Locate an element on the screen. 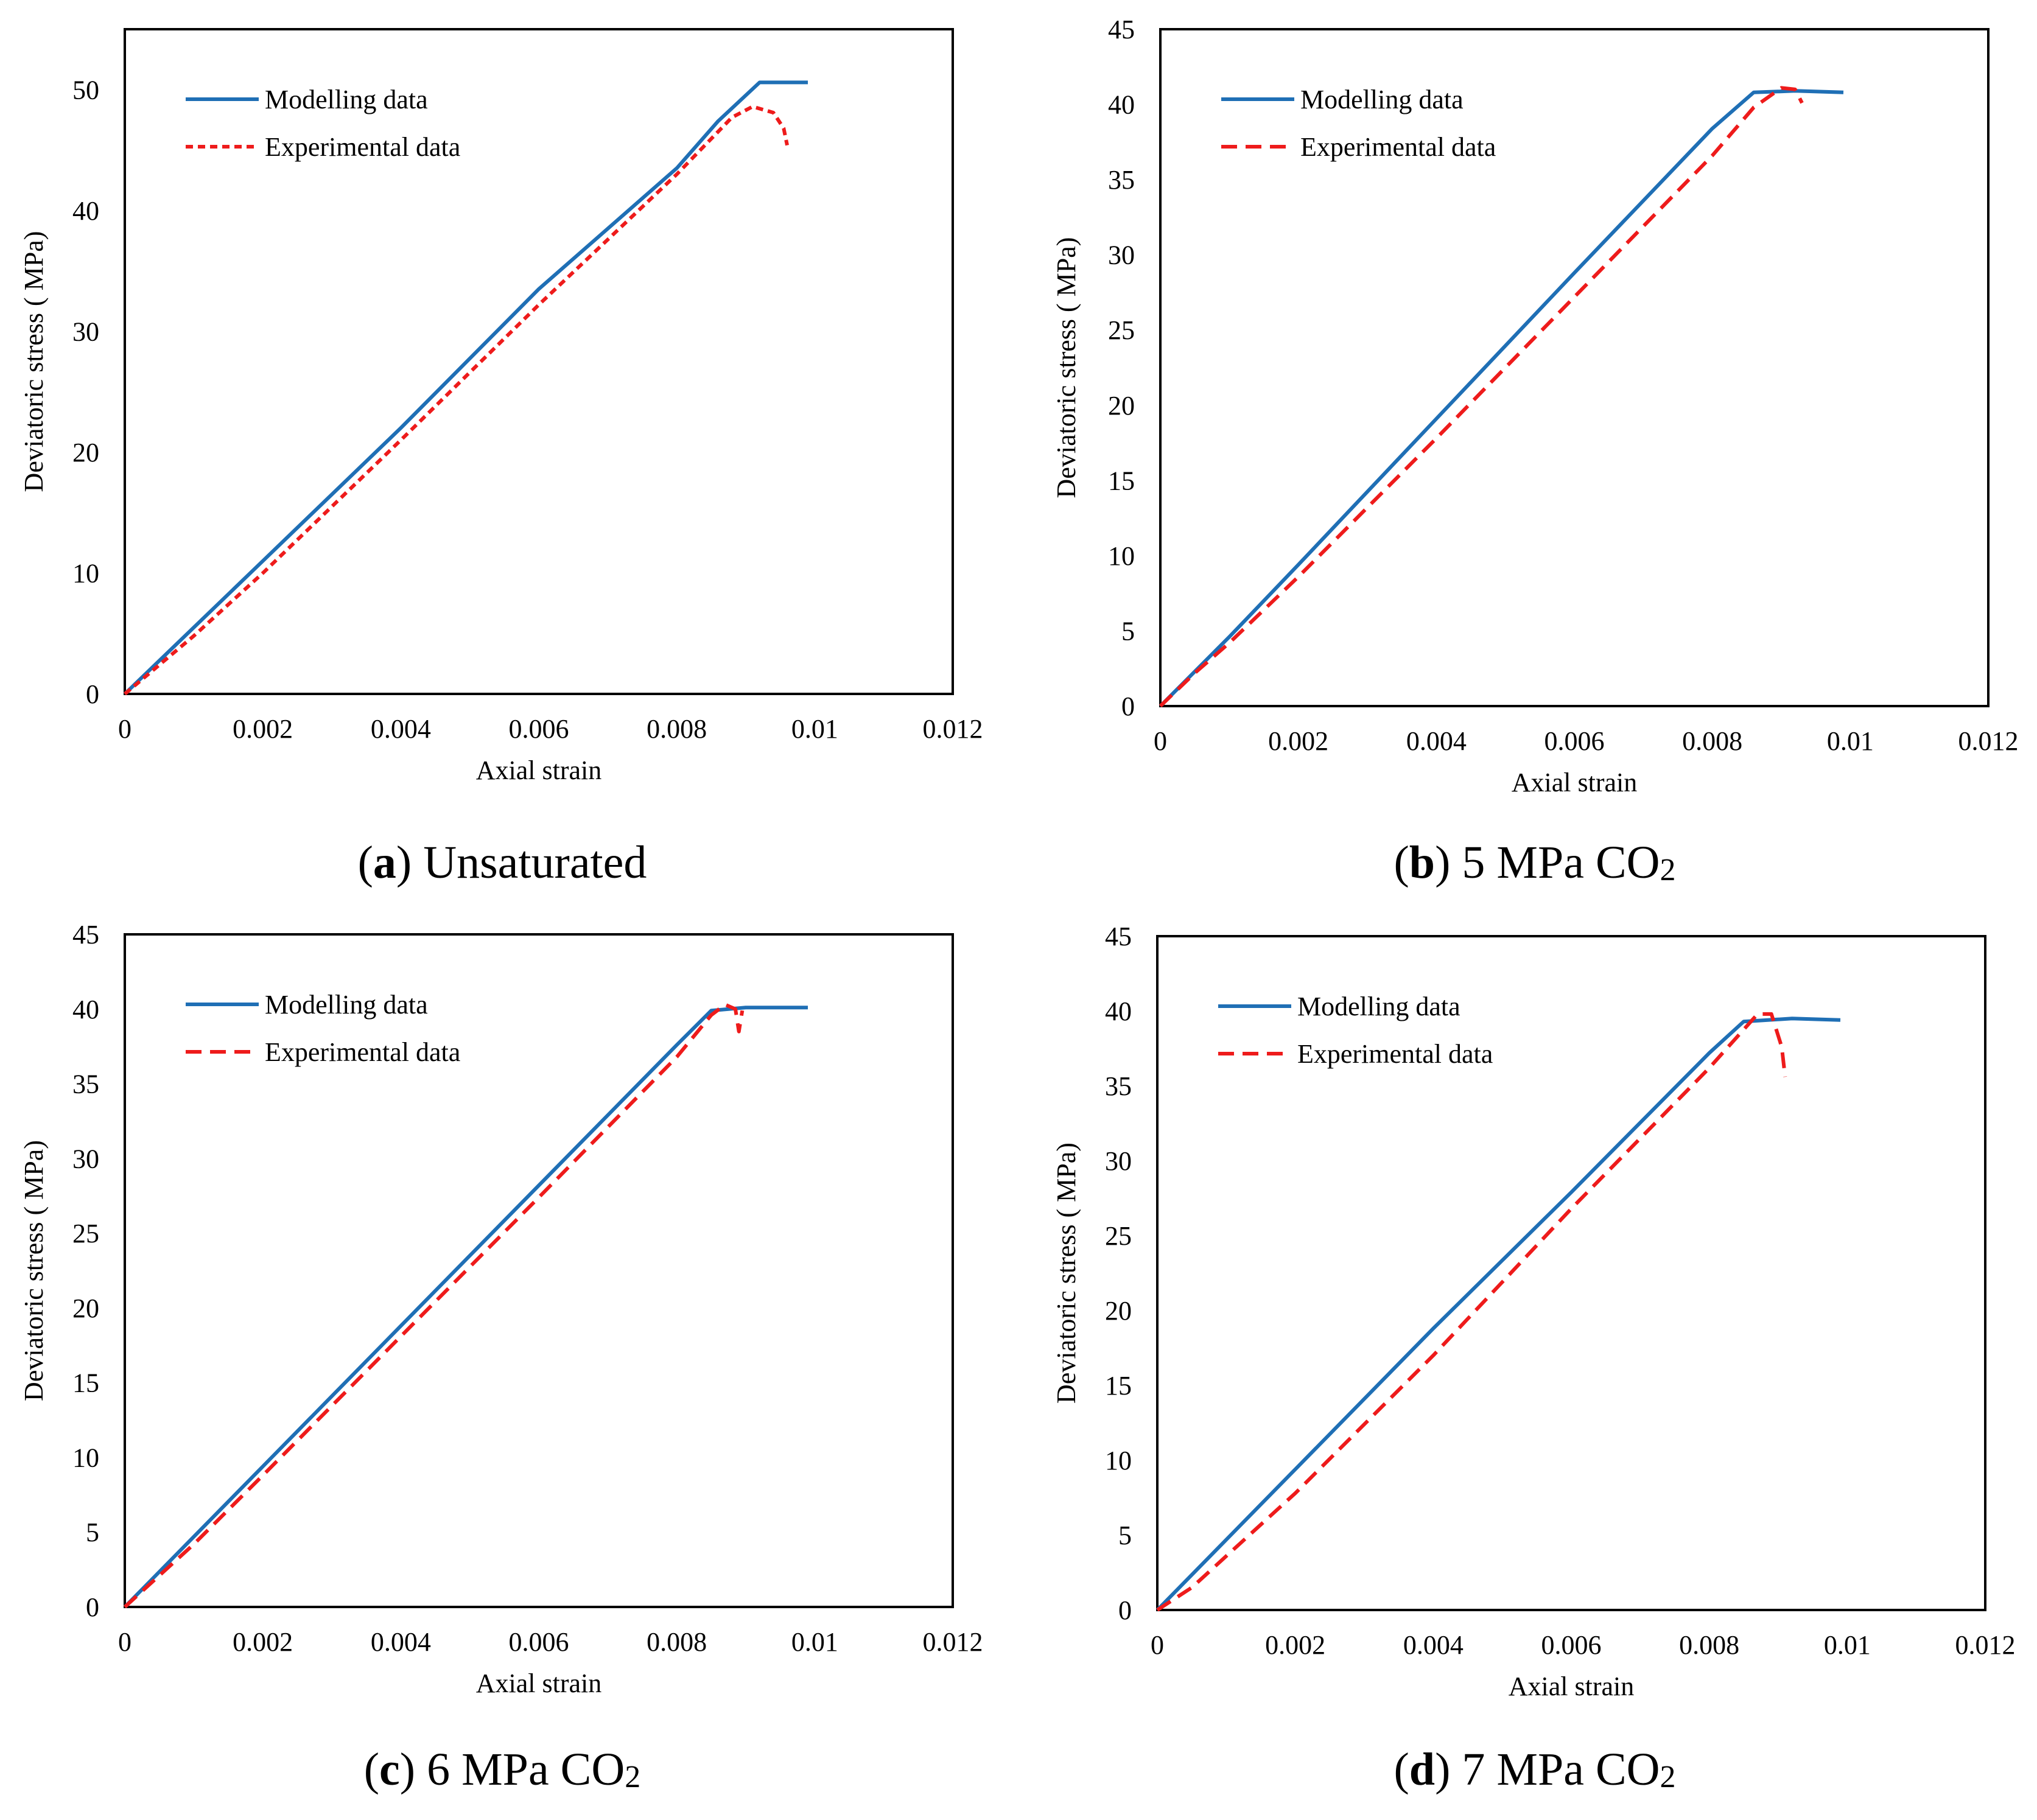  y-tick-label: 50 is located at coordinates (85, 90).